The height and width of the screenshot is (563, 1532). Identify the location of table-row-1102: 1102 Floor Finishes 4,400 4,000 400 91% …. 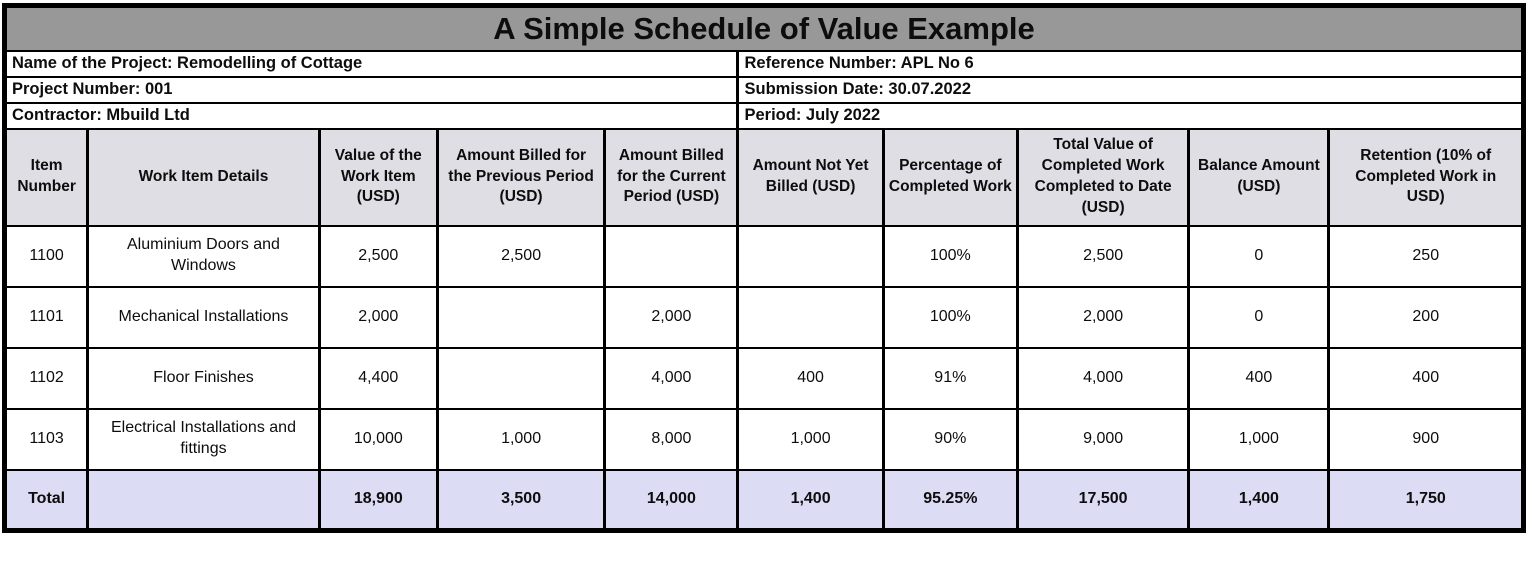
(763, 378).